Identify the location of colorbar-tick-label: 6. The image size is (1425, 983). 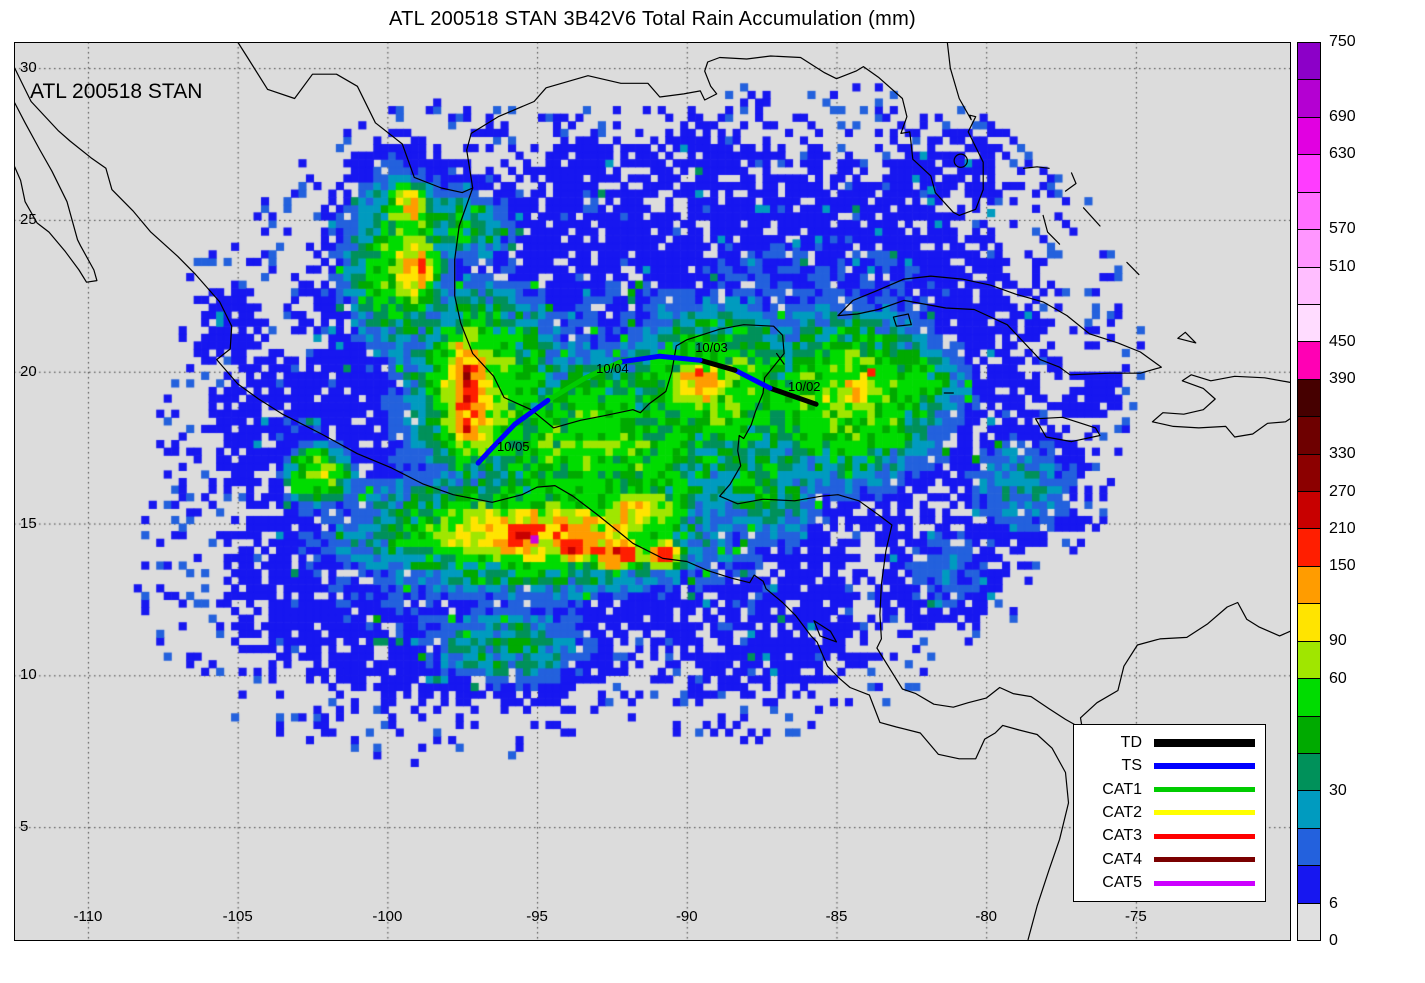
(1333, 903).